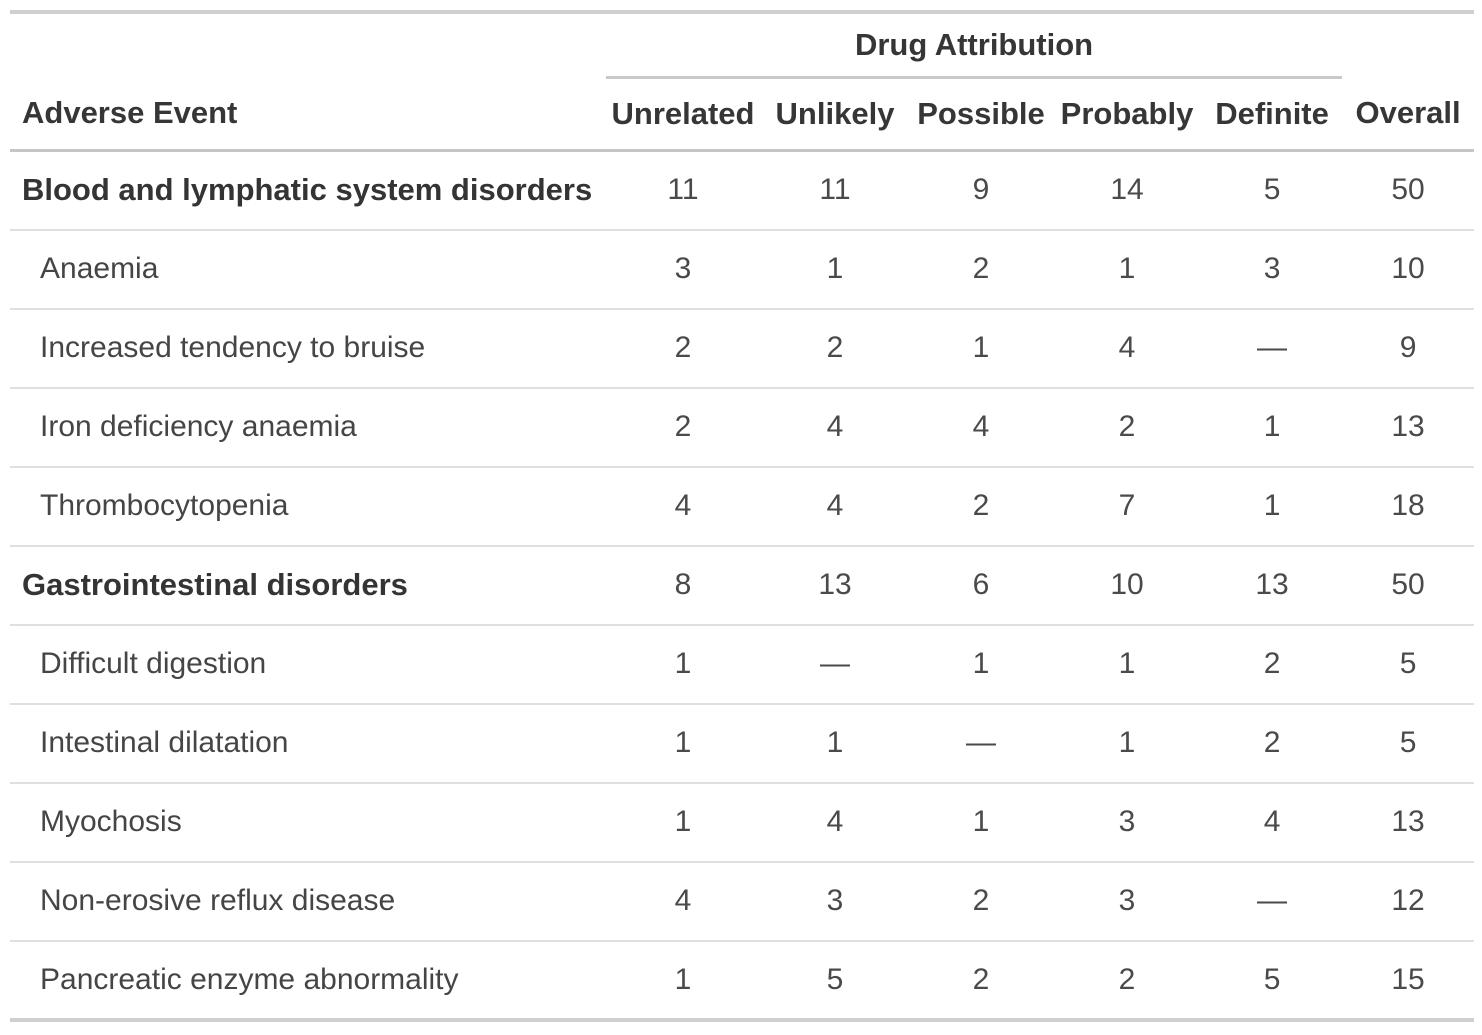 The width and height of the screenshot is (1482, 1035). Describe the element at coordinates (742, 427) in the screenshot. I see `table-row: Iron deficiency anaemia 2 4 4 2 1 13` at that location.